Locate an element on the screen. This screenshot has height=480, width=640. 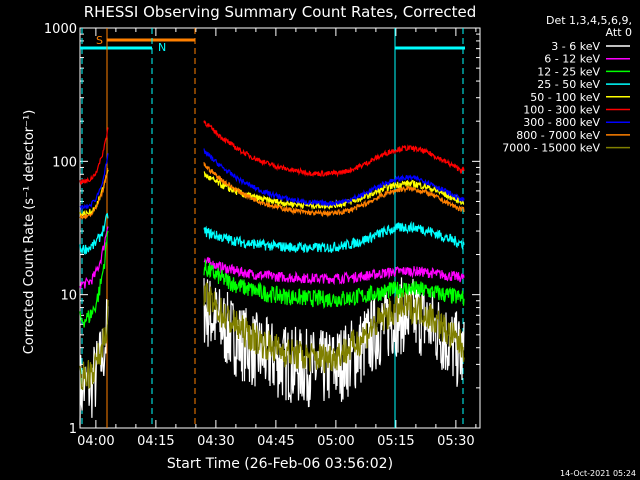
legend-title: Att 0 is located at coordinates (619, 32).